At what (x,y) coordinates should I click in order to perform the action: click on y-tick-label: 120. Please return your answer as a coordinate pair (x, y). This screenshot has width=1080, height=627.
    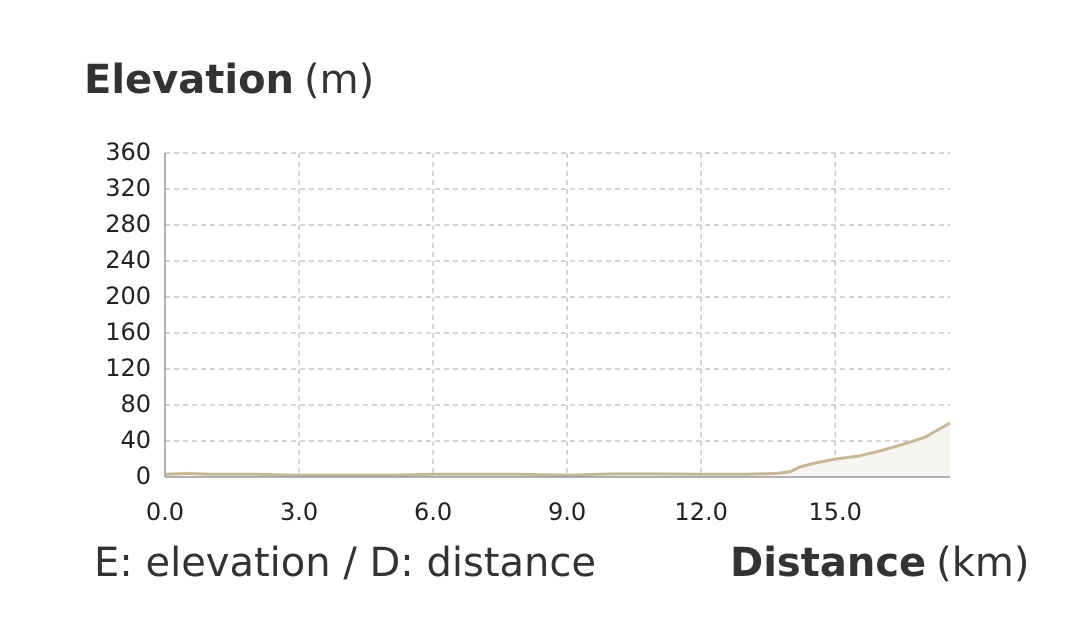
    Looking at the image, I should click on (128, 368).